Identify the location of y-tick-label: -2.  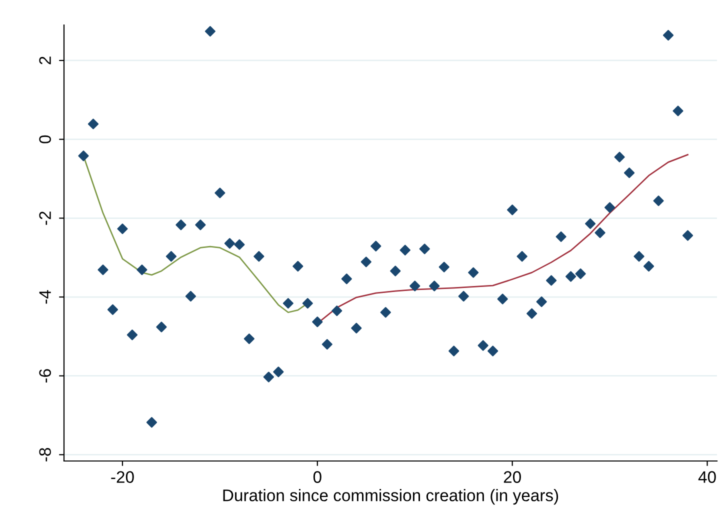
(45, 218).